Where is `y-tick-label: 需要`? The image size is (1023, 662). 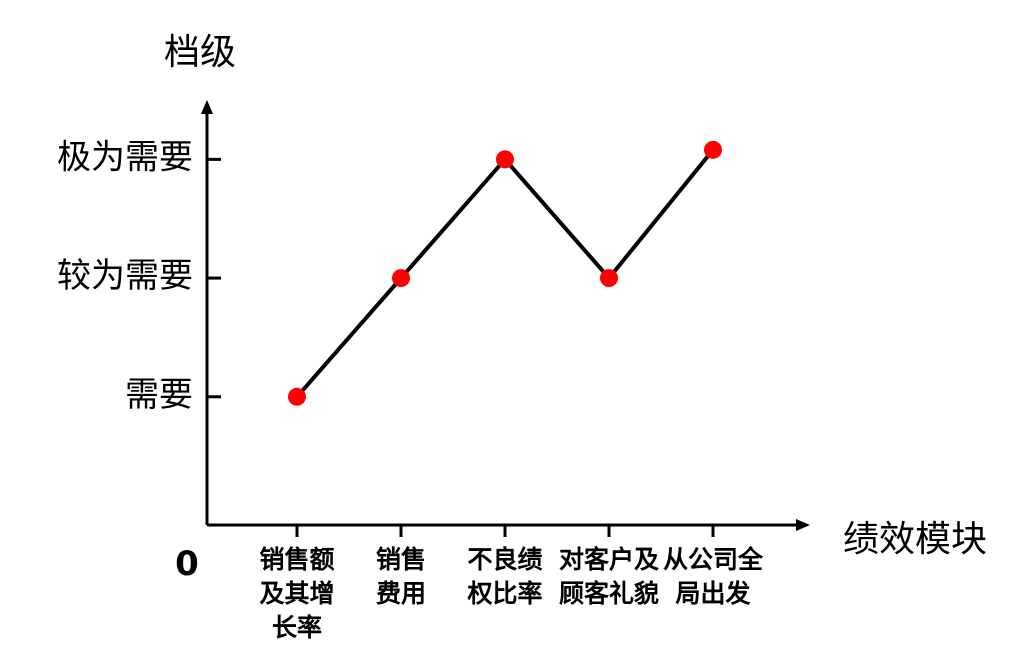
y-tick-label: 需要 is located at coordinates (159, 395).